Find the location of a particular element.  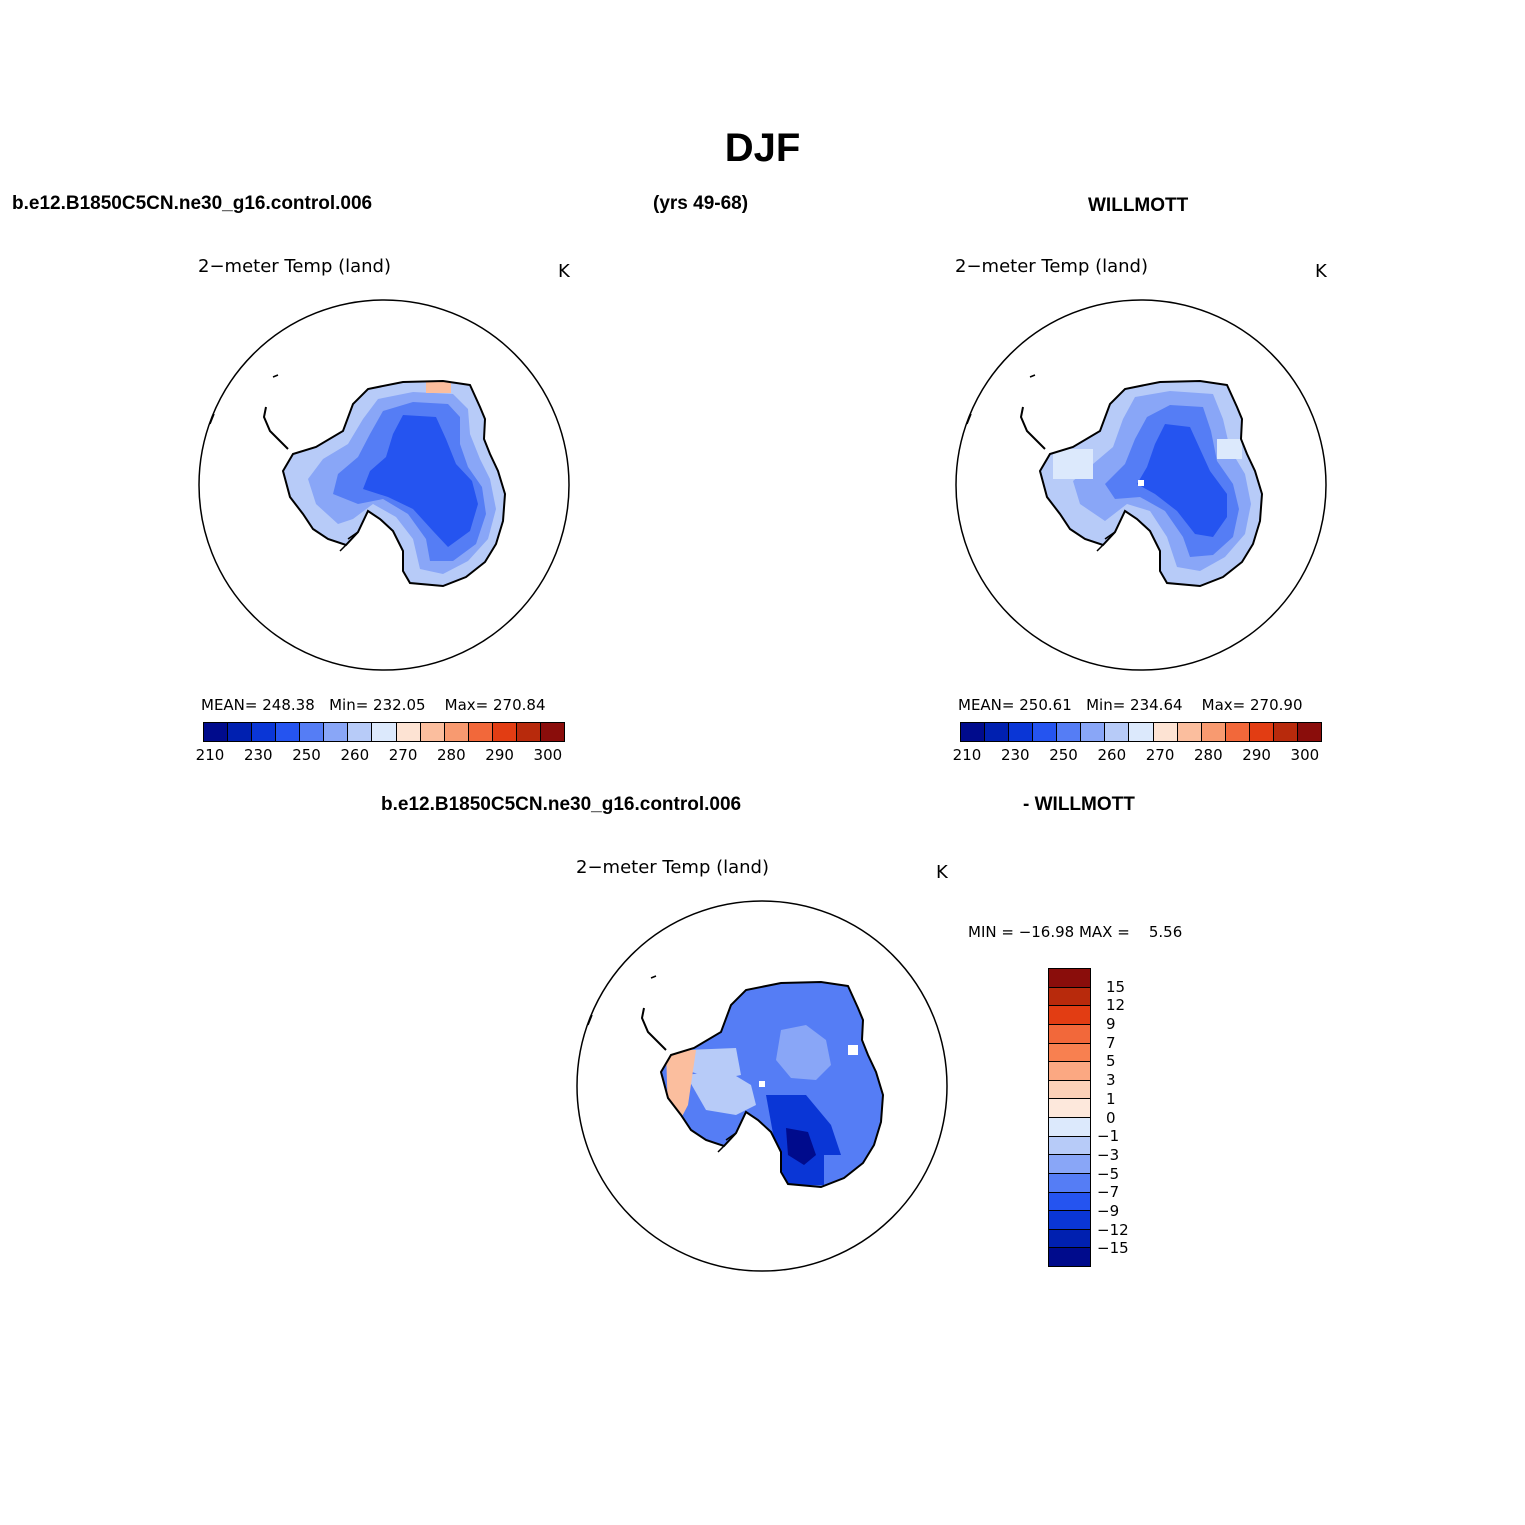

model-colorbar-tick-label: 260 is located at coordinates (355, 755).